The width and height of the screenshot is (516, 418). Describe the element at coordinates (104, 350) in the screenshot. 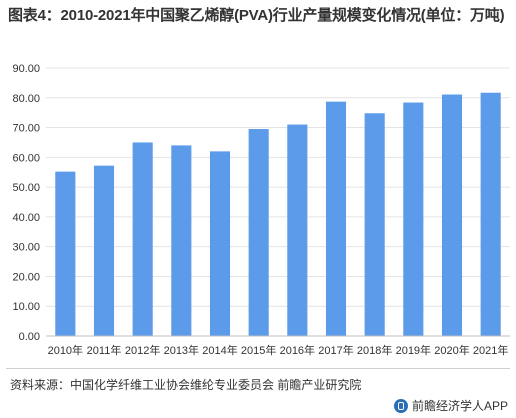

I see `x-tick-label: 2011年` at that location.